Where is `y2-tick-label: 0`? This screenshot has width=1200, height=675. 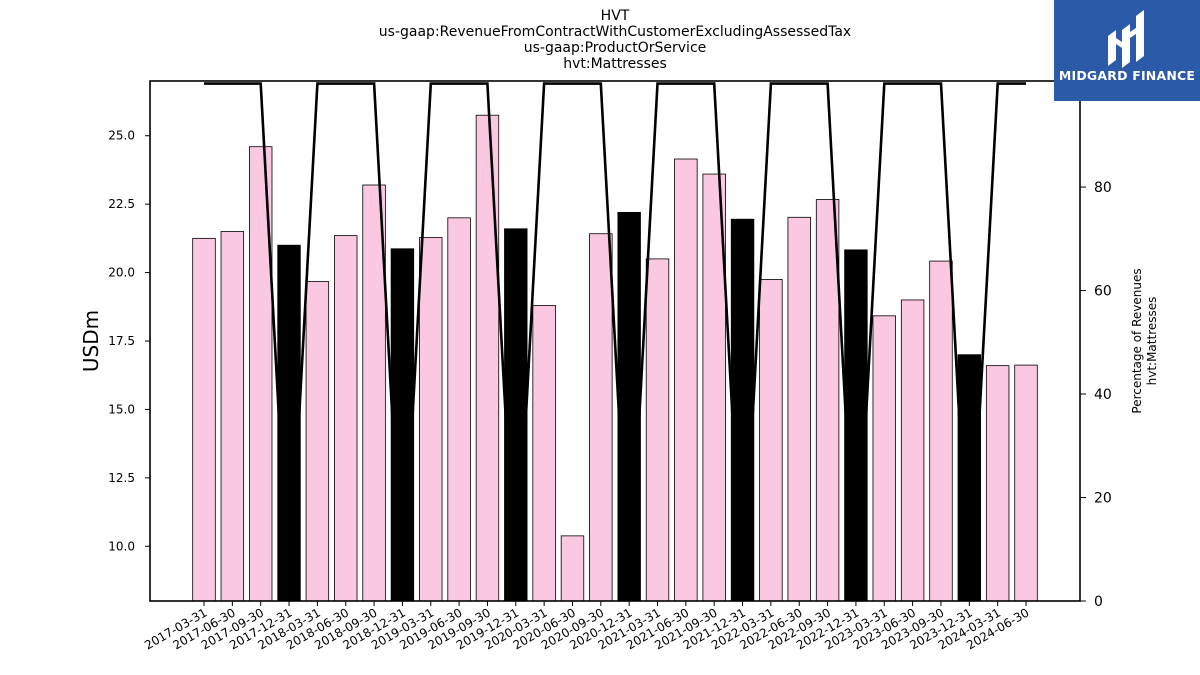 y2-tick-label: 0 is located at coordinates (1098, 602).